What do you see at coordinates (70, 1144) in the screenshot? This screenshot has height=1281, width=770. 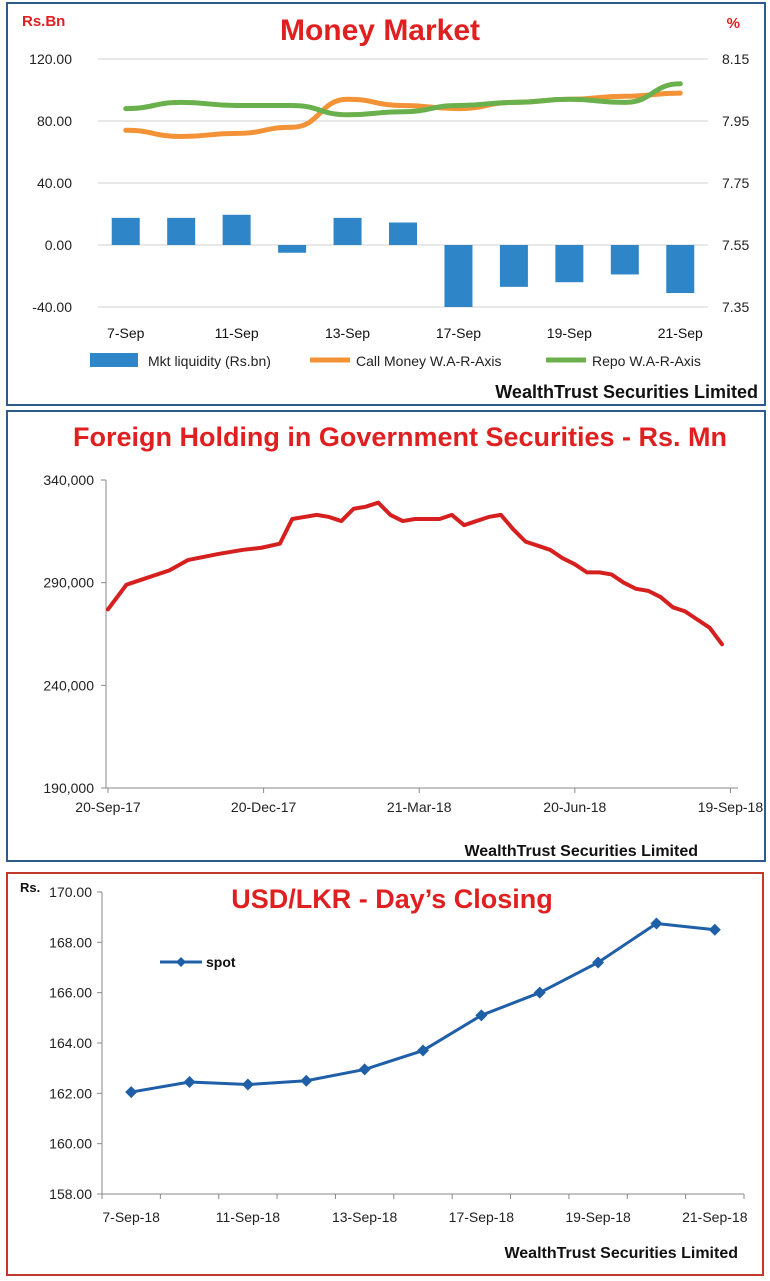 I see `y-tick-label: 160.00` at bounding box center [70, 1144].